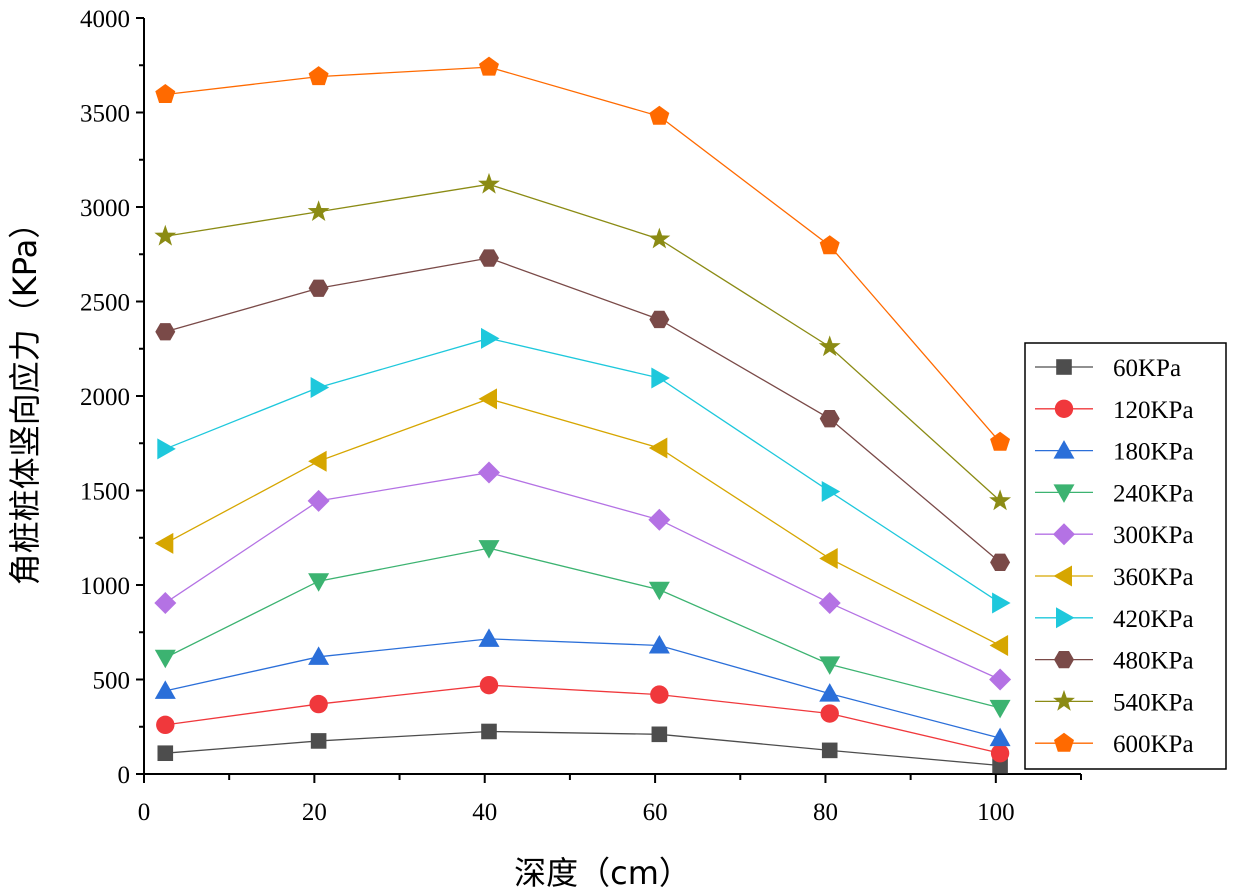  What do you see at coordinates (602, 873) in the screenshot?
I see `x-axis-title: 深度（cm）` at bounding box center [602, 873].